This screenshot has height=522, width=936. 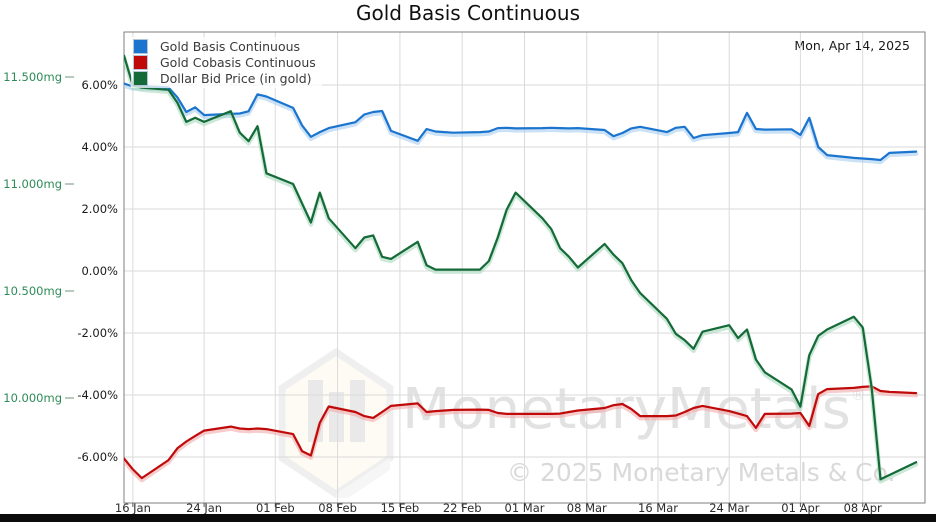 I want to click on svg-text: 22 Feb, so click(x=462, y=508).